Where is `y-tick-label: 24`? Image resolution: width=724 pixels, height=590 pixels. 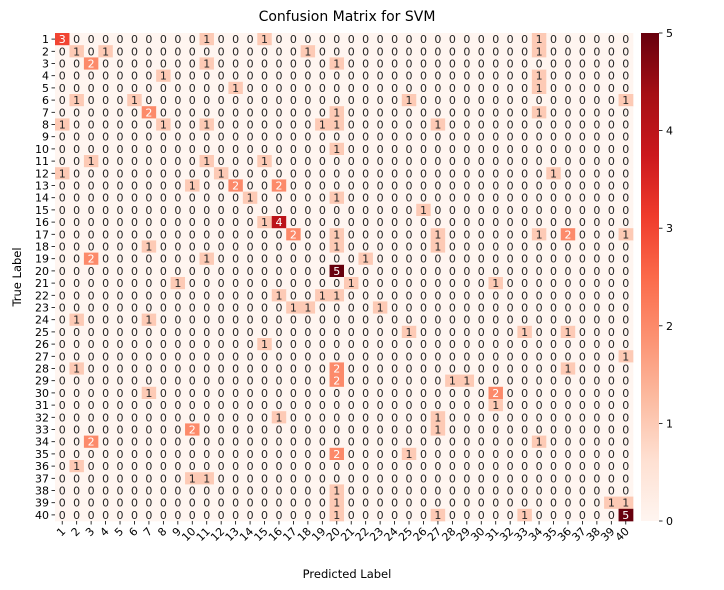
y-tick-label: 24 is located at coordinates (42, 320).